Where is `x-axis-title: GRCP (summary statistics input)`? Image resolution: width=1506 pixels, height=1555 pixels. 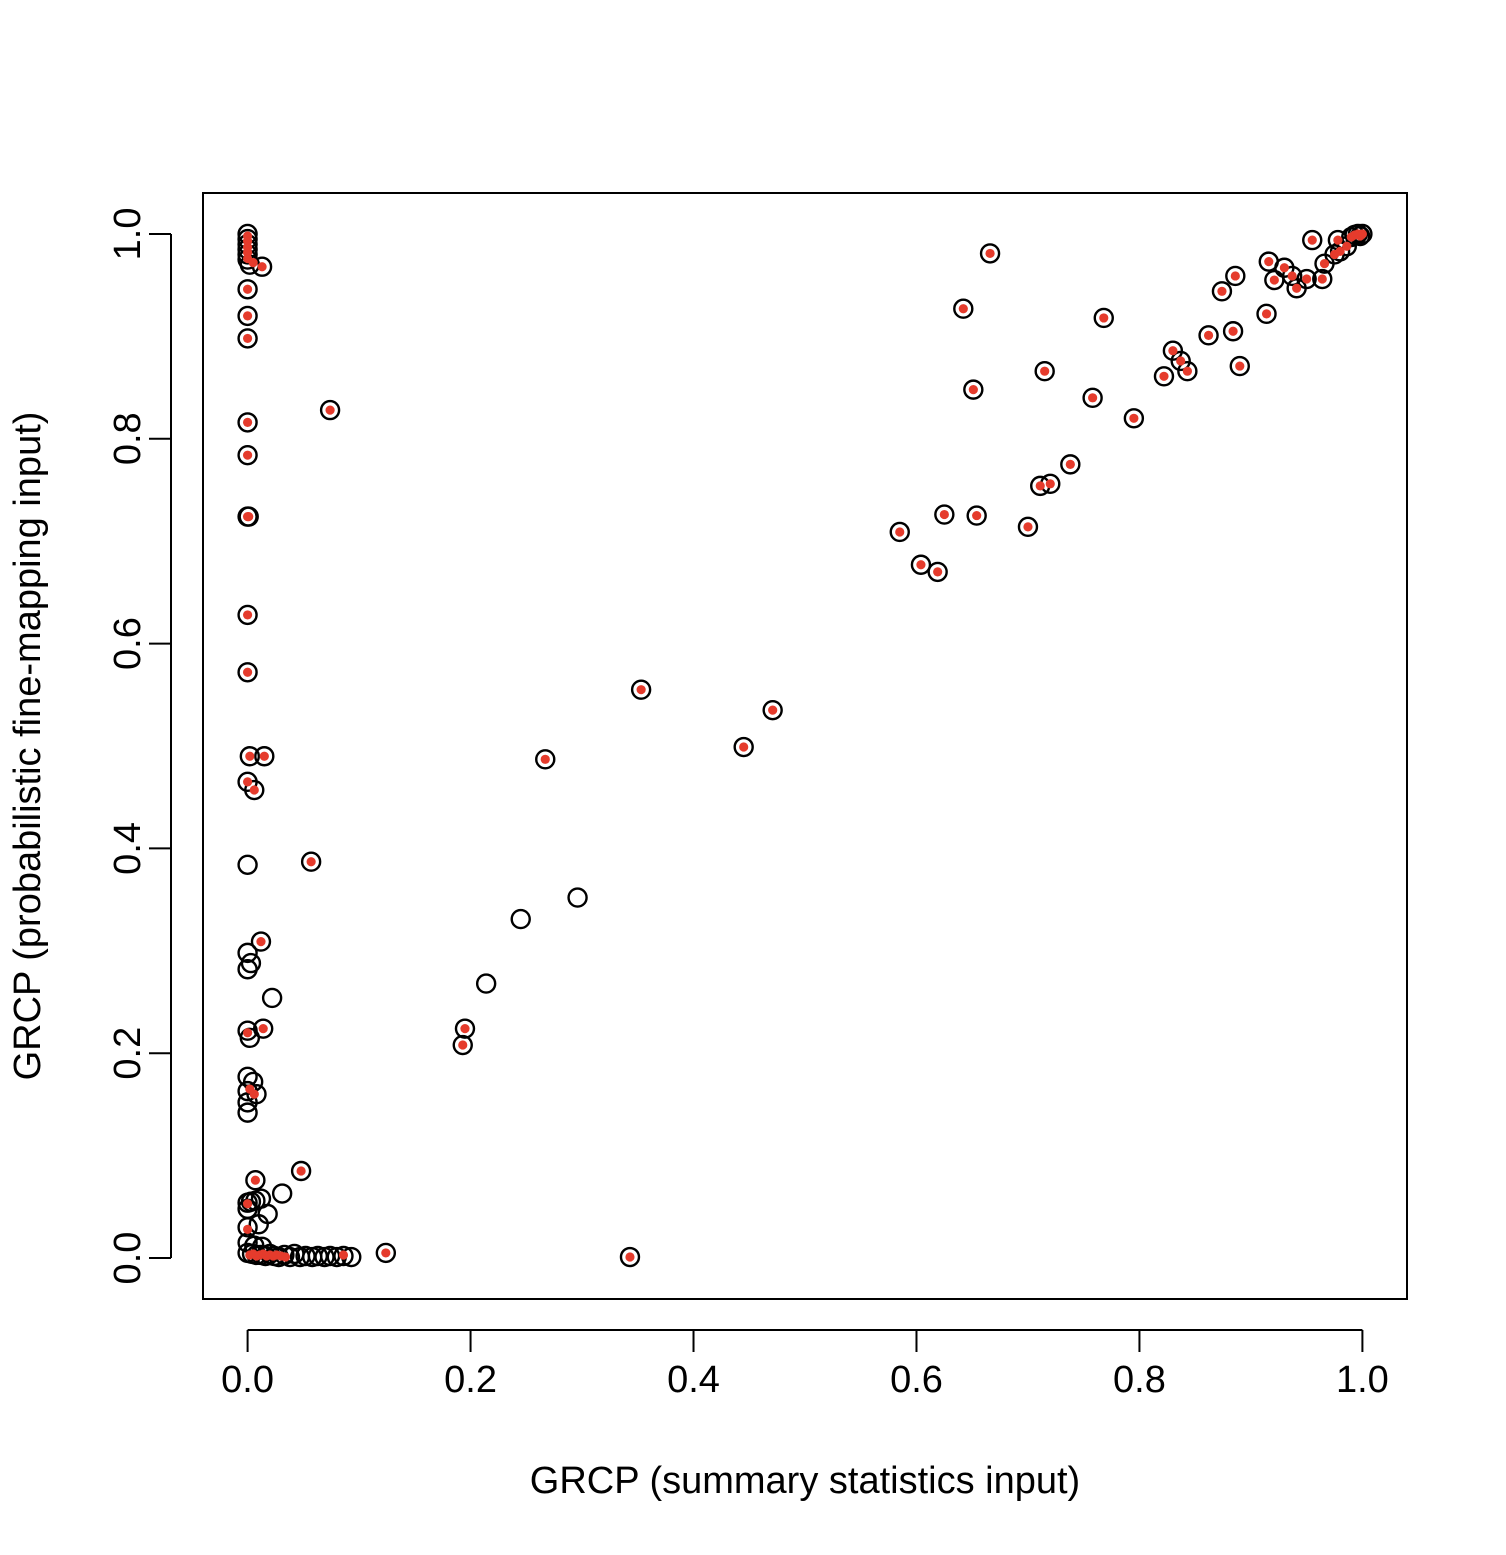
x-axis-title: GRCP (summary statistics input) is located at coordinates (805, 1481).